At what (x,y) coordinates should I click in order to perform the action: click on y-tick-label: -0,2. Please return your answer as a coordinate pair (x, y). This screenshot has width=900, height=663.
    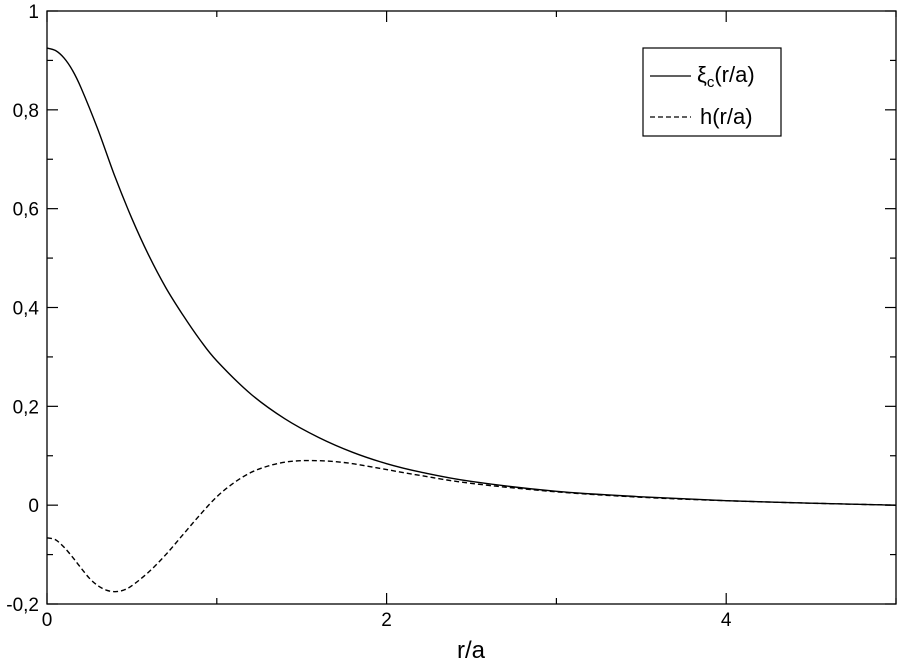
    Looking at the image, I should click on (22, 605).